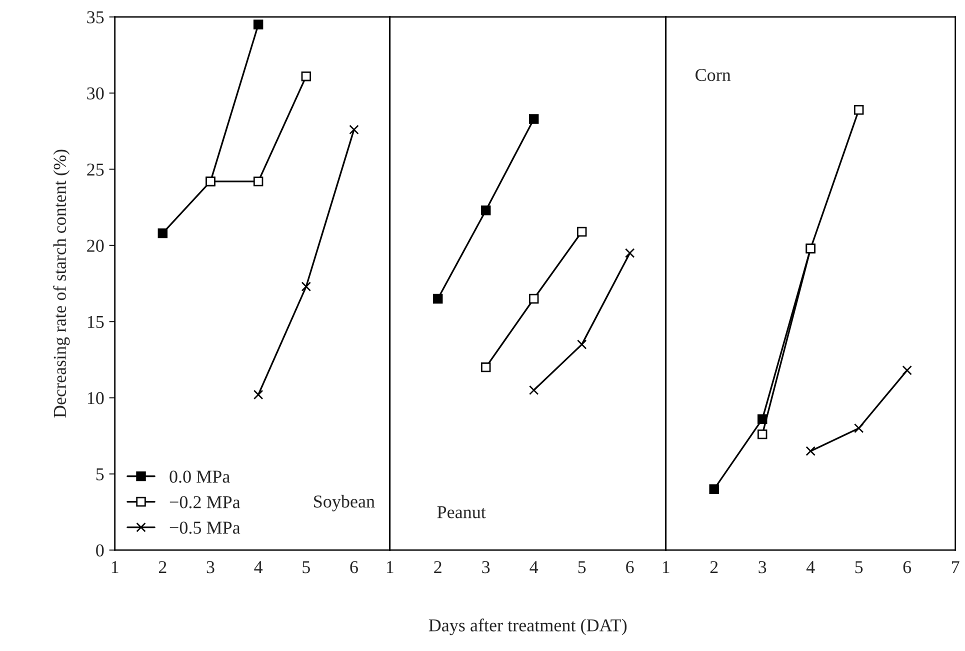  I want to click on y-tick-label: 20, so click(95, 246).